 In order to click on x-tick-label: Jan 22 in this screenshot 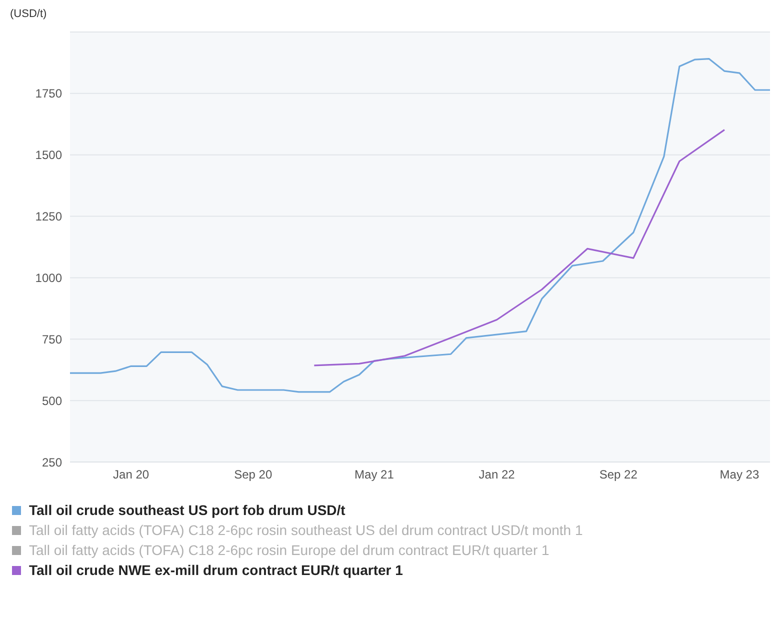, I will do `click(497, 475)`.